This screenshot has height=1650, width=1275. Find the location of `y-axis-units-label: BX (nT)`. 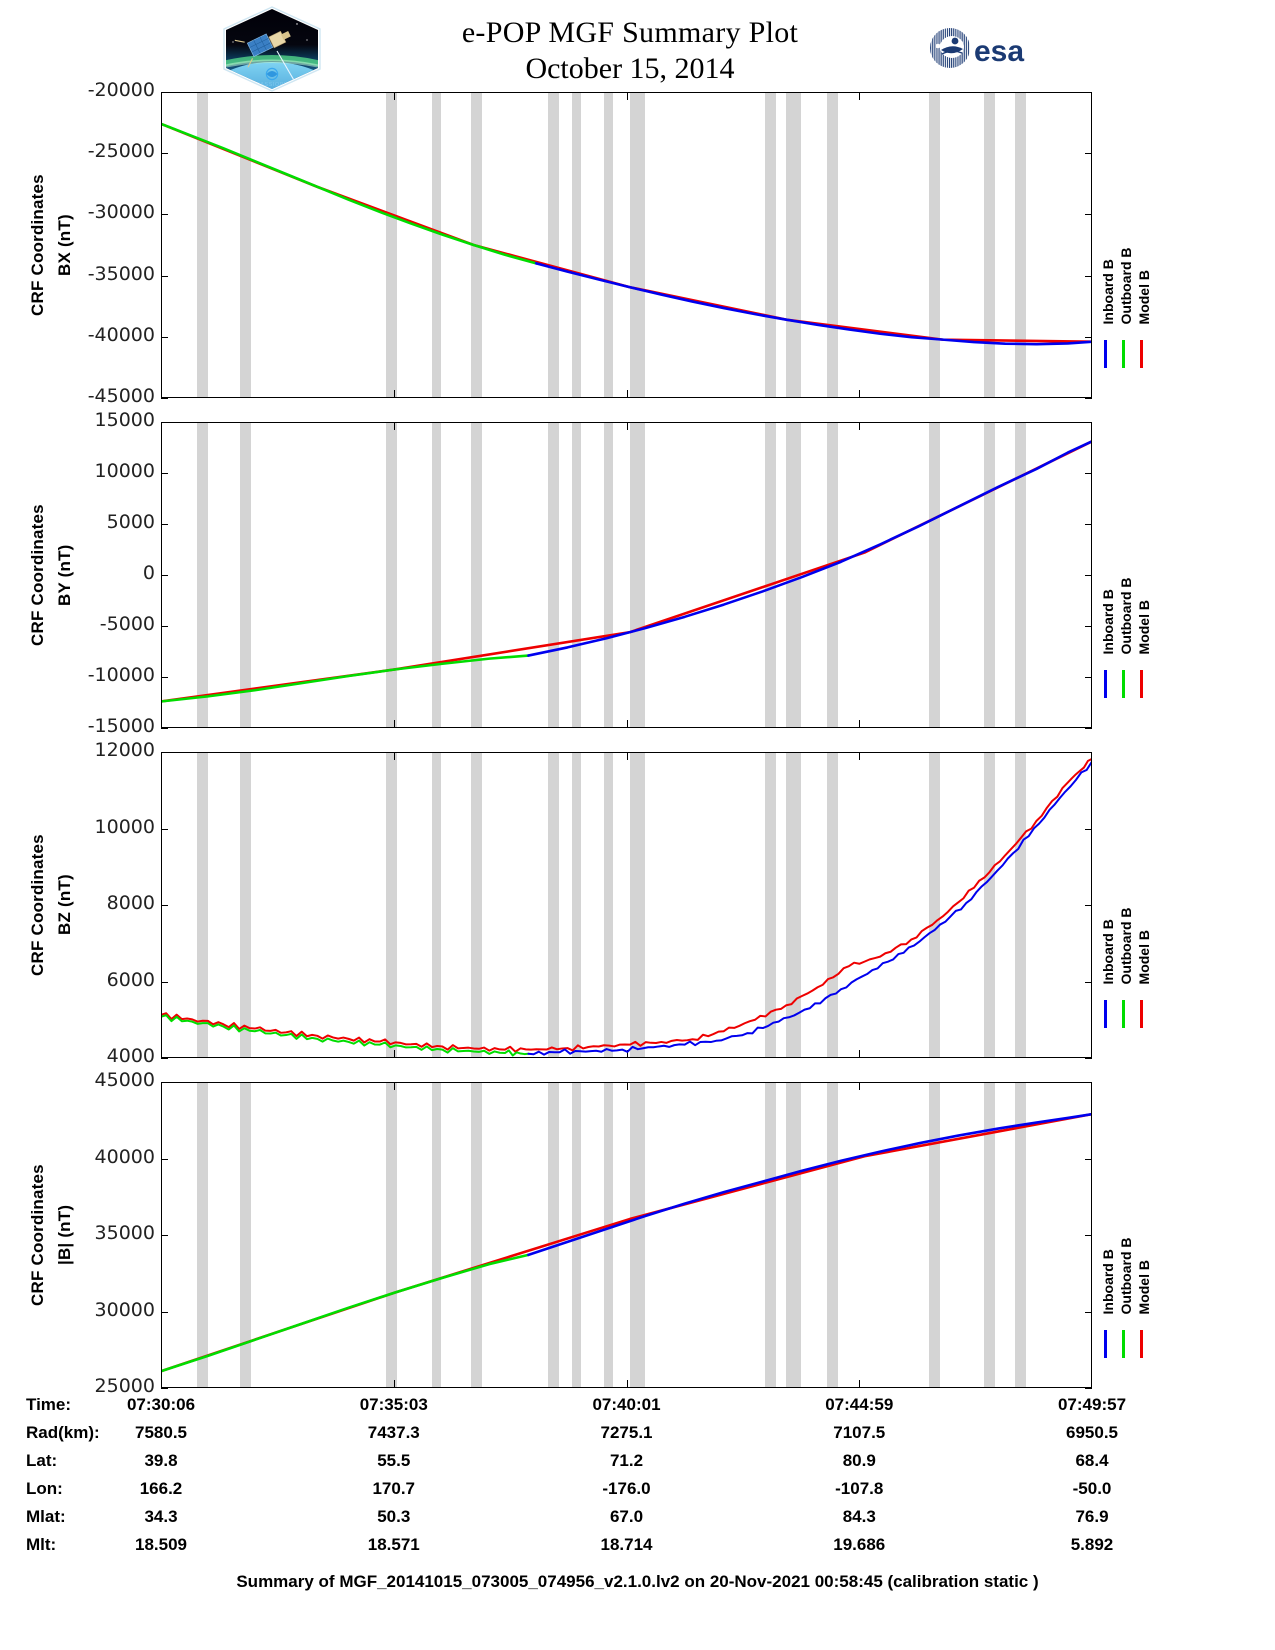

y-axis-units-label: BX (nT) is located at coordinates (64, 245).